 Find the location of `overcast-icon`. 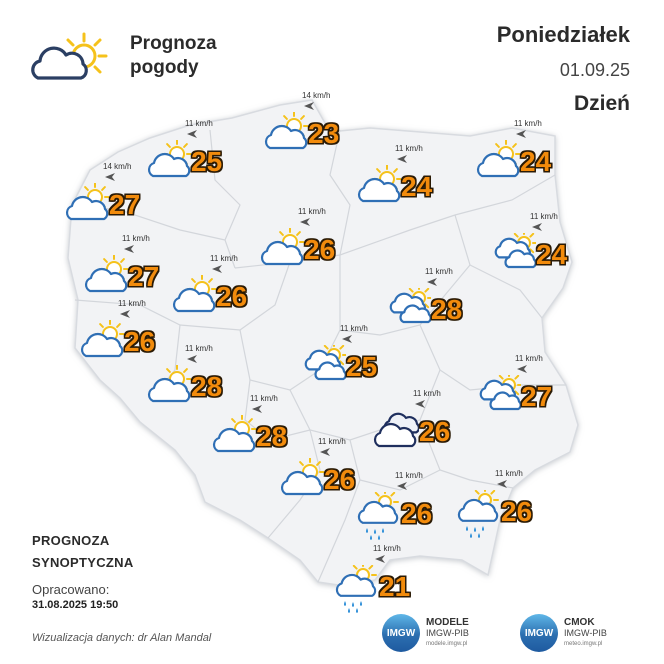

overcast-icon is located at coordinates (396, 436).